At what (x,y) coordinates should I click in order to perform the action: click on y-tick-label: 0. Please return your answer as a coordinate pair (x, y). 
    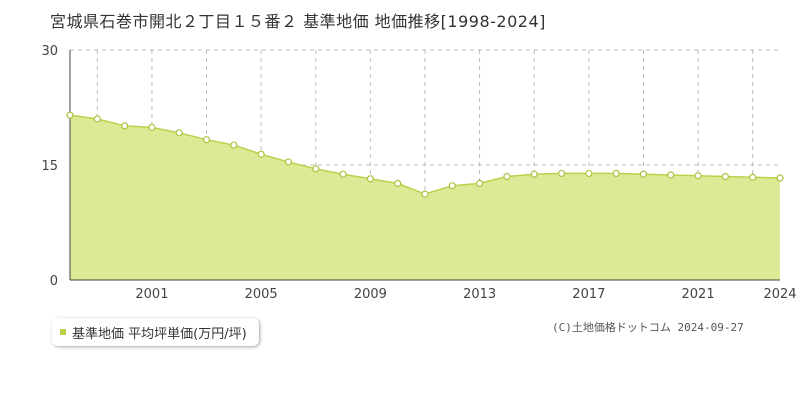
    Looking at the image, I should click on (54, 281).